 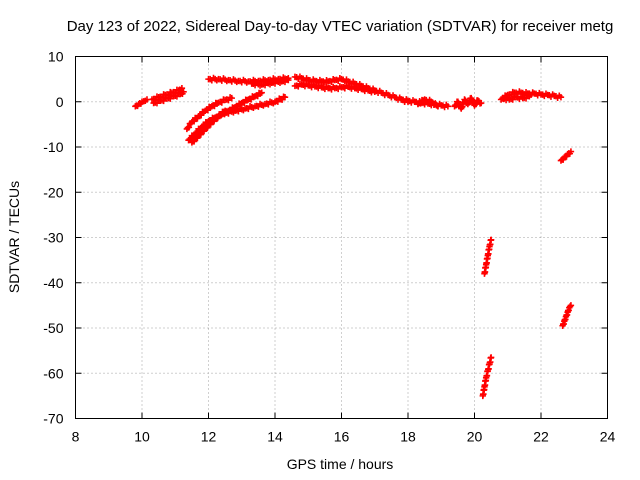 I want to click on y-tick-label: -30, so click(x=53, y=238).